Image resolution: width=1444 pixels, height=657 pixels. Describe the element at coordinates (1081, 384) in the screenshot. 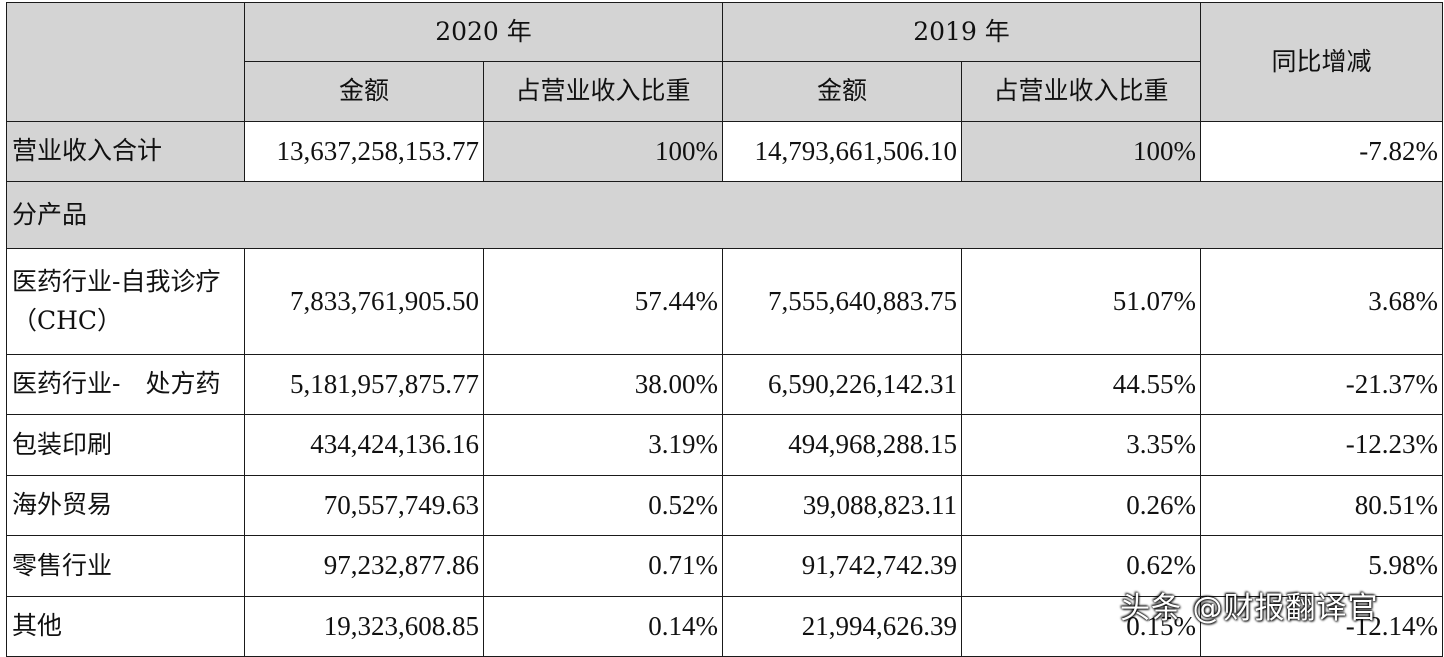

I see `row-share-2019: 44.55%` at that location.